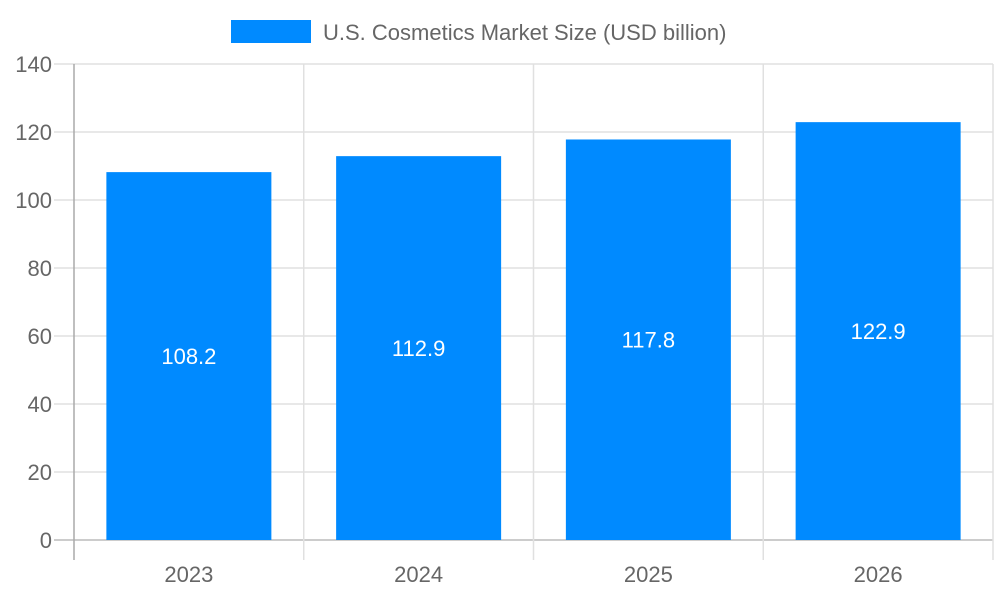  Describe the element at coordinates (46, 540) in the screenshot. I see `y-tick-label: 0` at that location.